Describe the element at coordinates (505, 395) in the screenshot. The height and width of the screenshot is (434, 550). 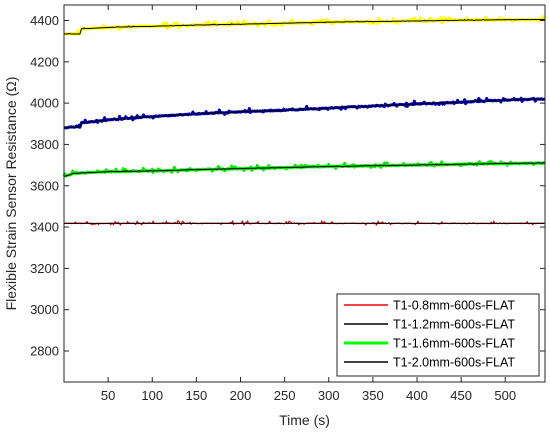
I see `x-tick-label: 500` at that location.